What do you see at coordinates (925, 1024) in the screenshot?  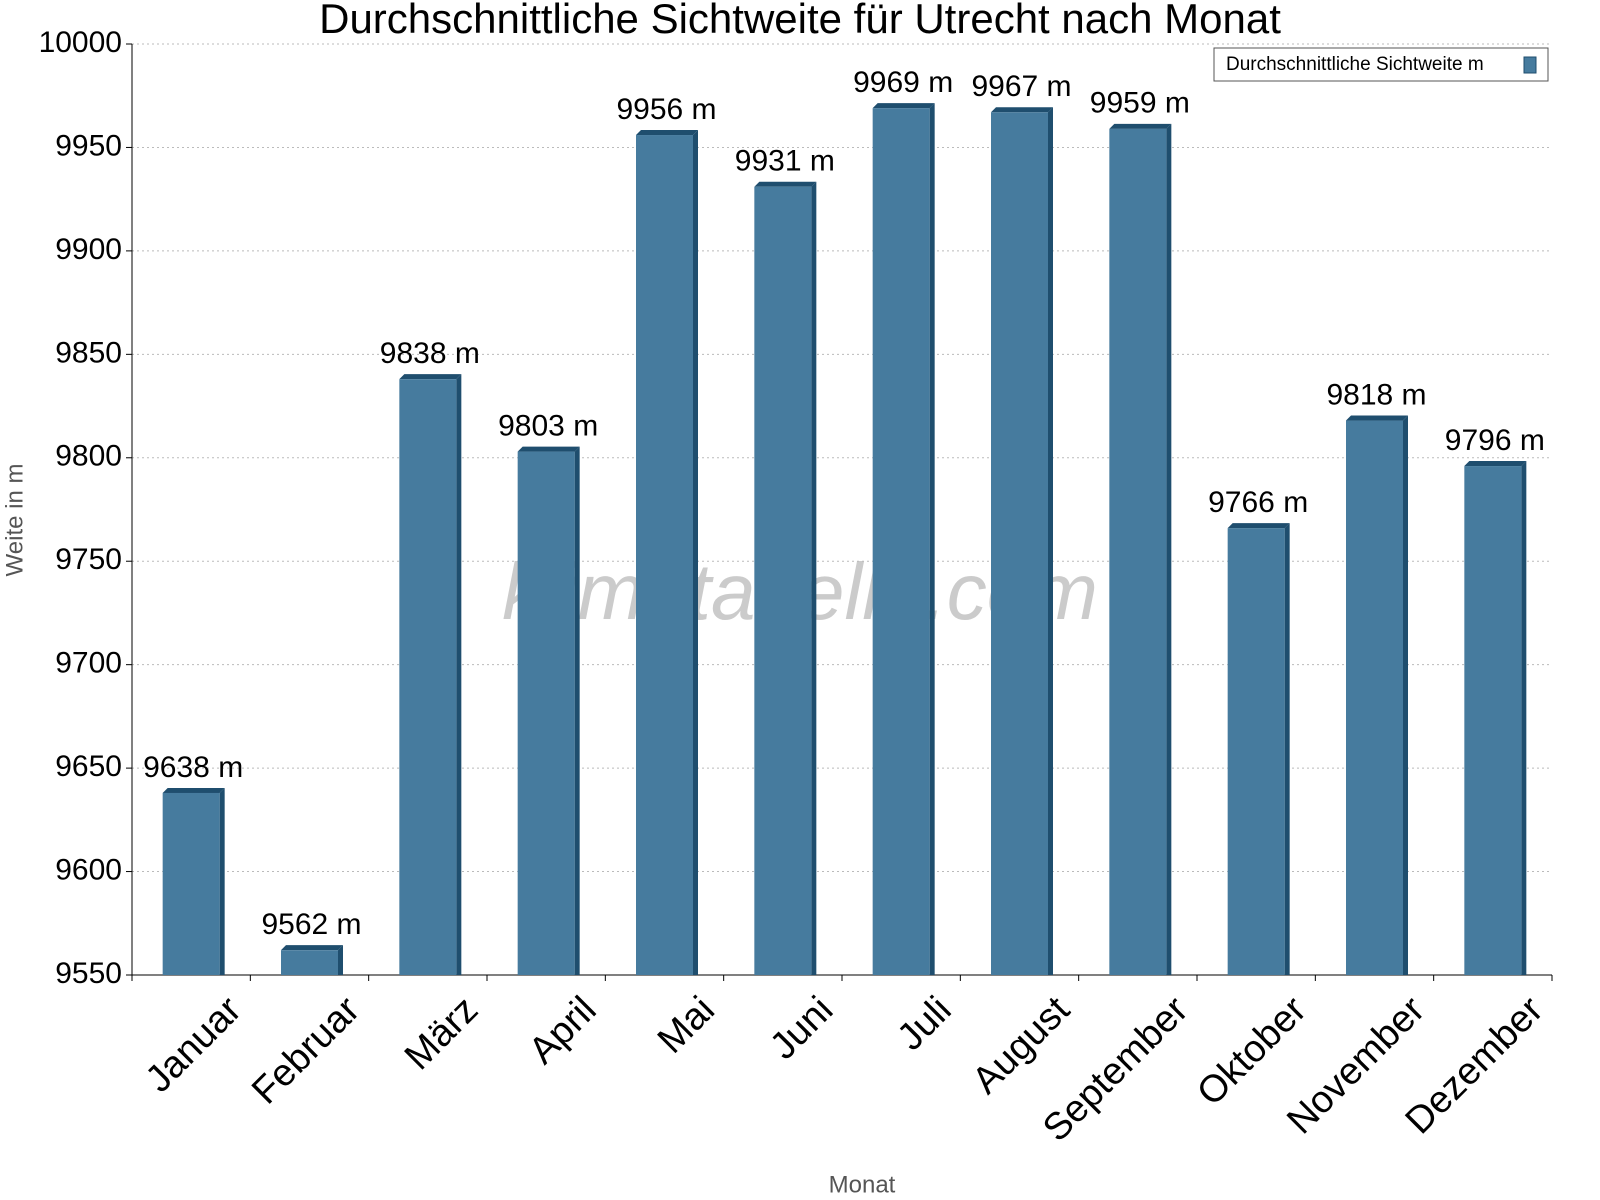 I see `x-tick-label: Juli` at bounding box center [925, 1024].